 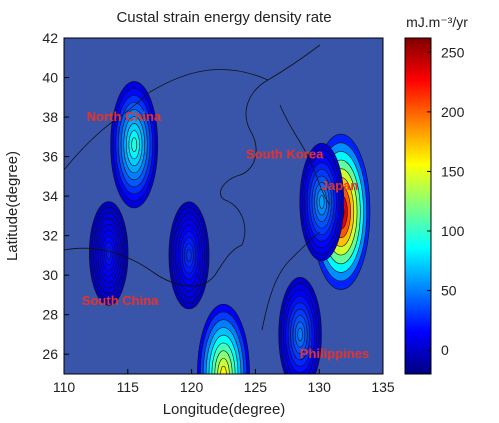 I want to click on colorbar-tick-label: 200, so click(x=453, y=112).